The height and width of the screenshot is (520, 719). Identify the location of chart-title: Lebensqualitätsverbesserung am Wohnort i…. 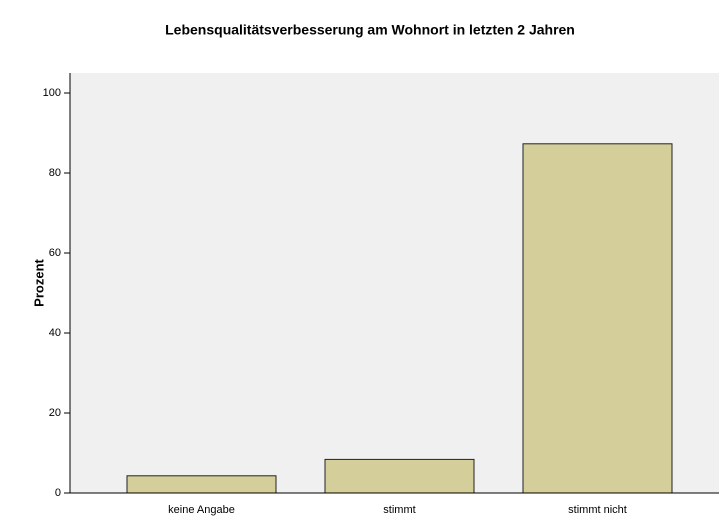
(370, 30).